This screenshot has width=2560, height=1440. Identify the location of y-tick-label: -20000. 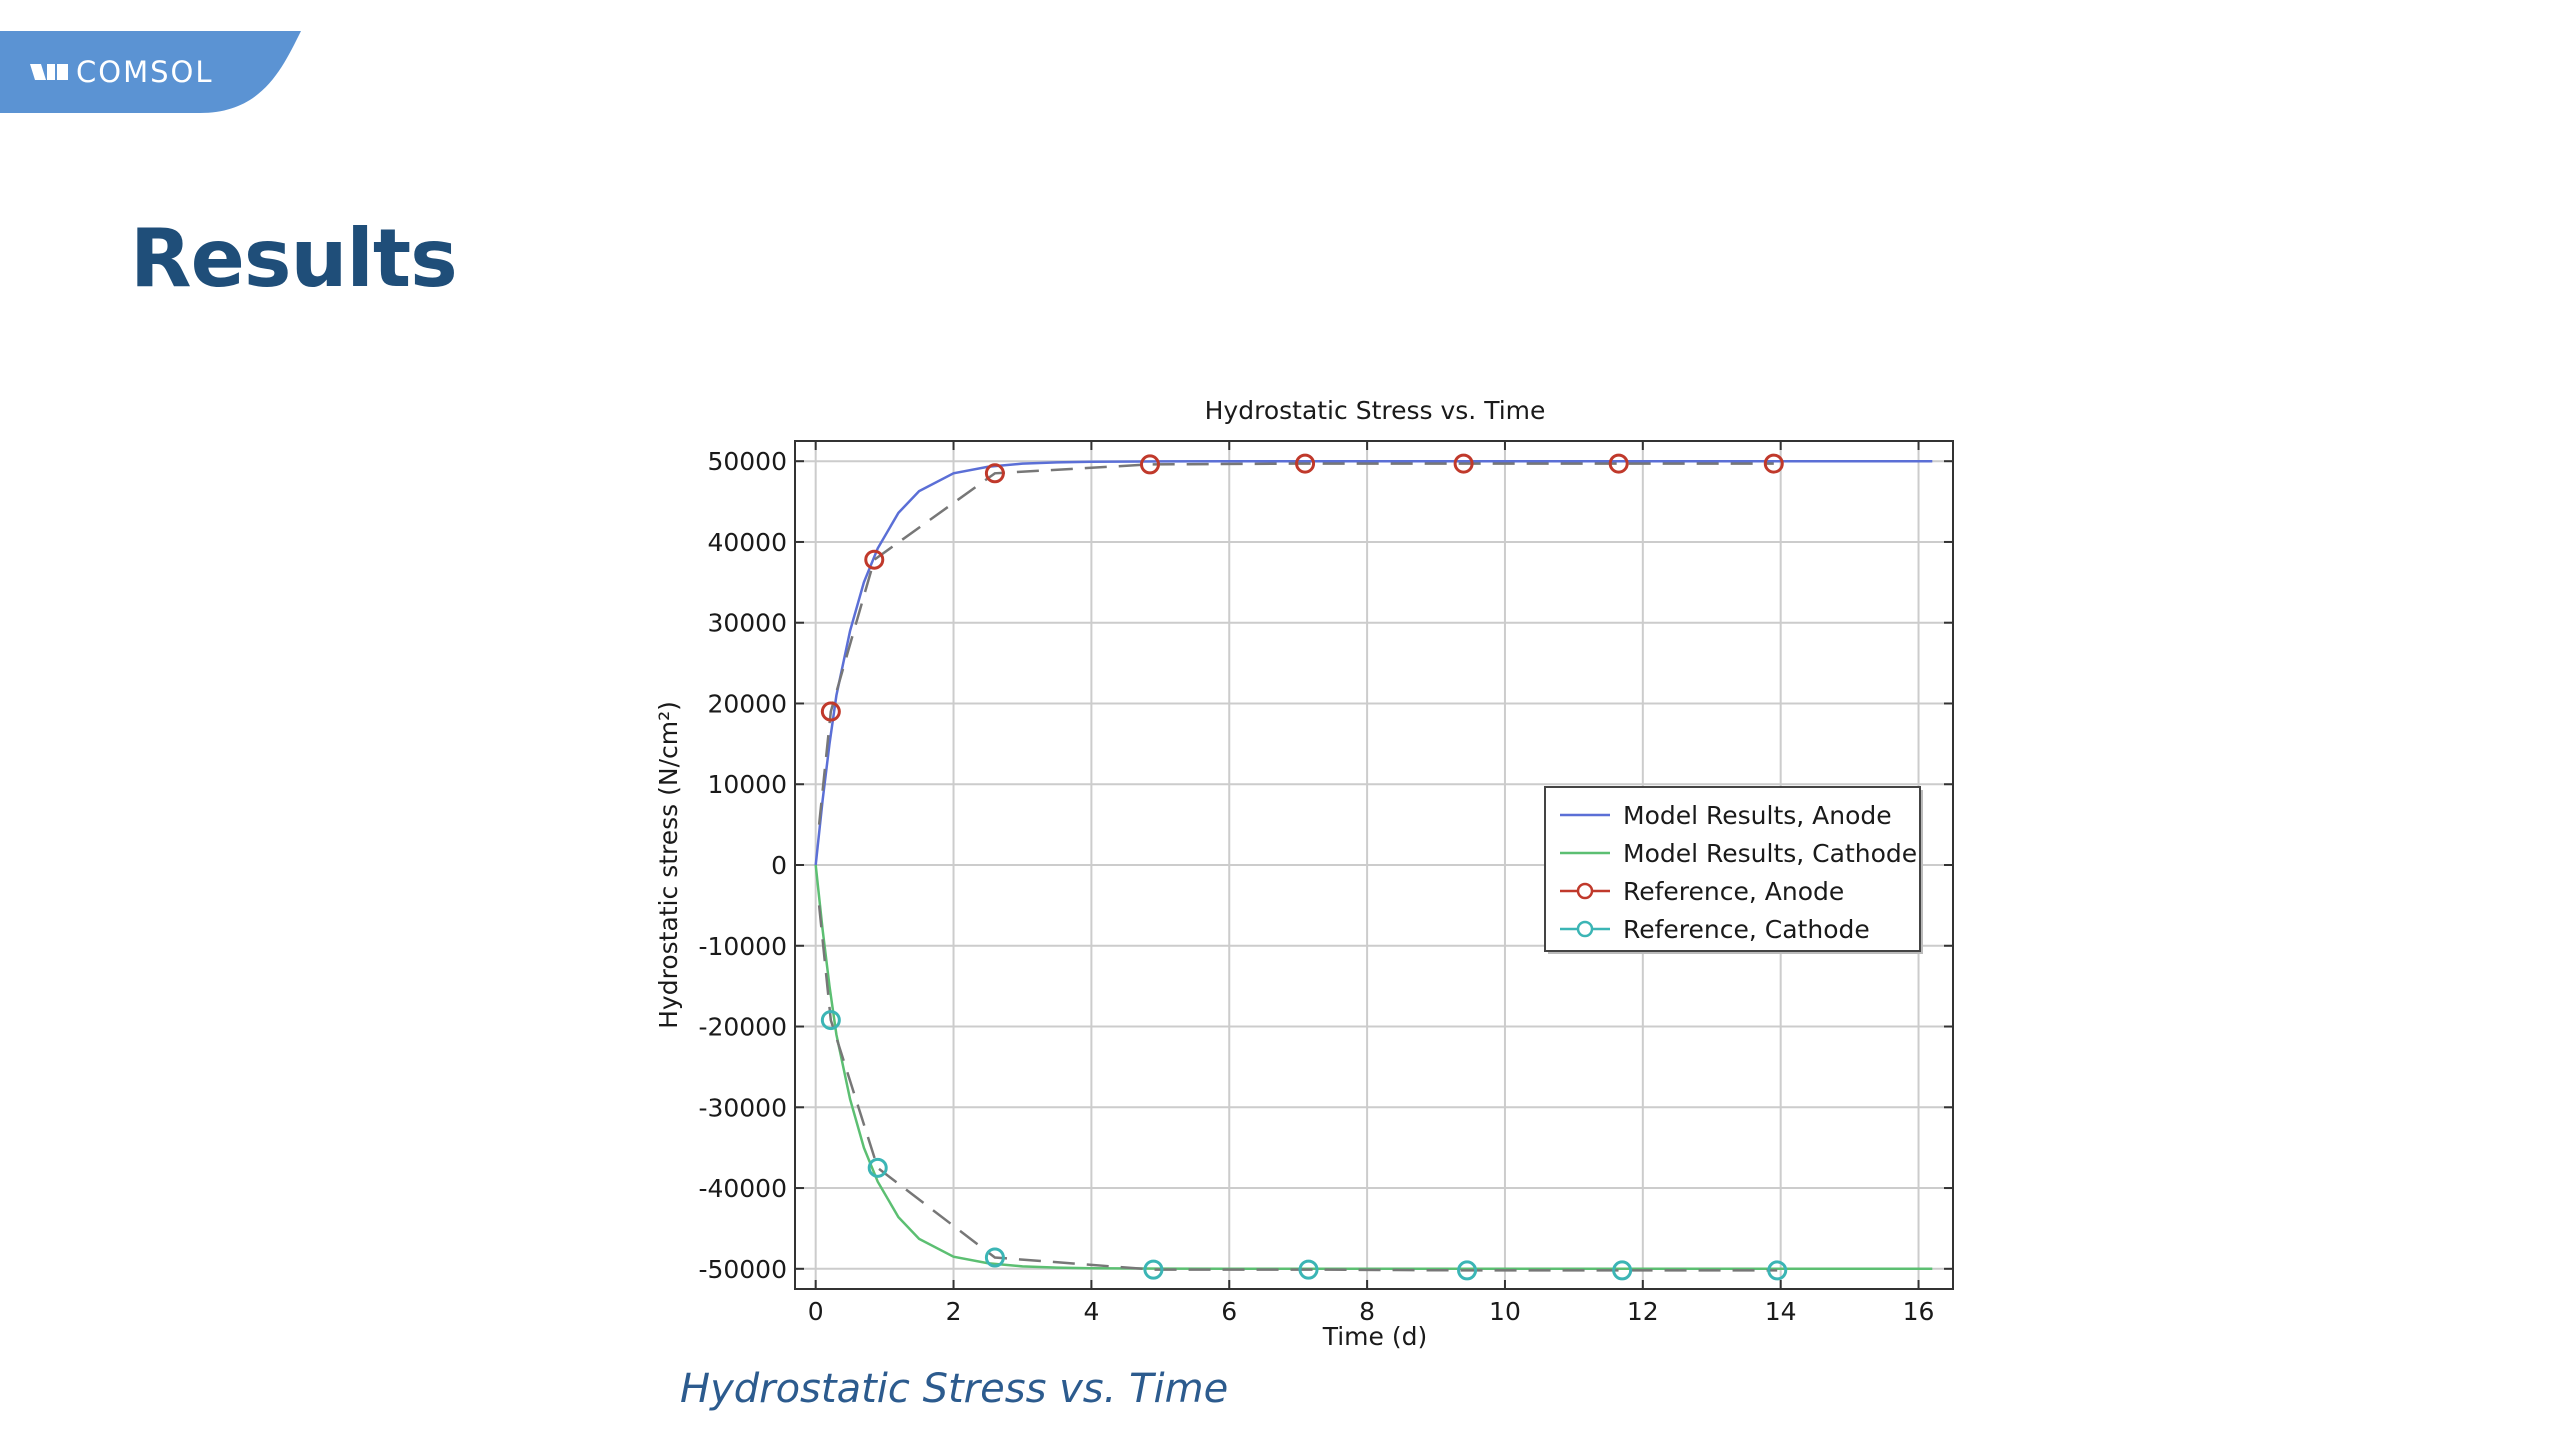
(742, 1027).